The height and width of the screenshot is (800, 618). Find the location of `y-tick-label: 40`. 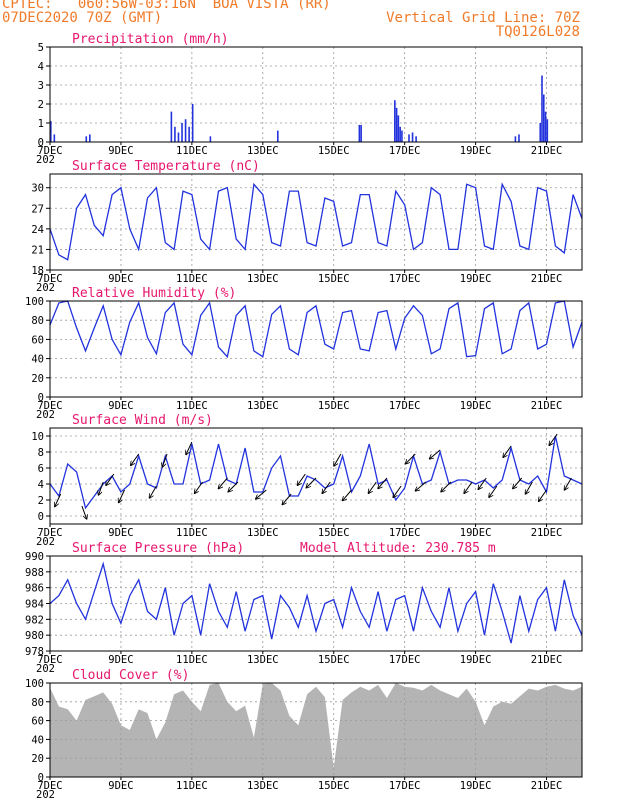

y-tick-label: 40 is located at coordinates (37, 360).